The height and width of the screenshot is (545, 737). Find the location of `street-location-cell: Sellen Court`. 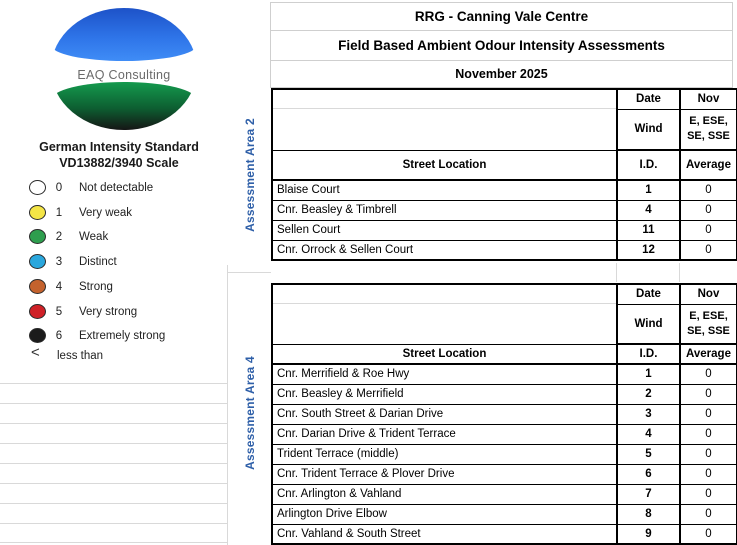

street-location-cell: Sellen Court is located at coordinates (444, 230).